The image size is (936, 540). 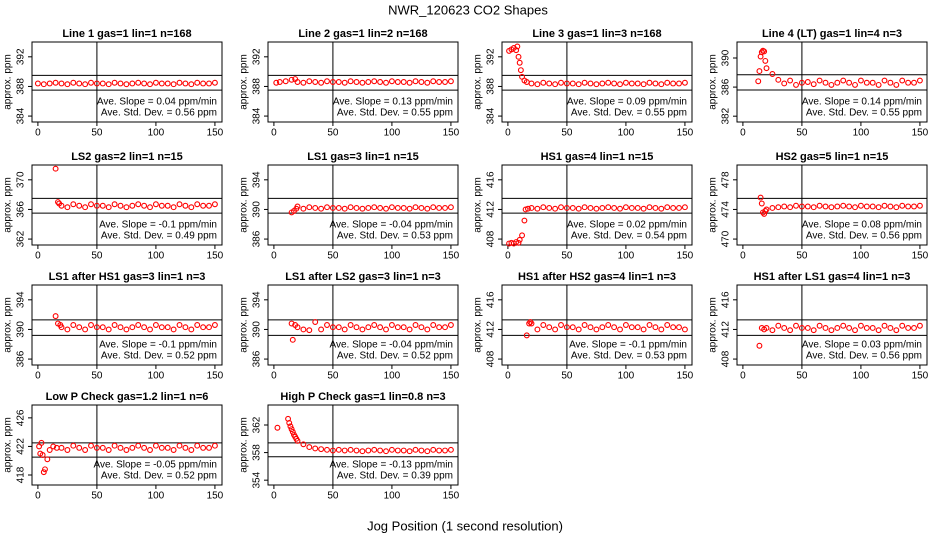 What do you see at coordinates (159, 476) in the screenshot?
I see `annotation: Ave. Std. Dev. = 0.52 ppm` at bounding box center [159, 476].